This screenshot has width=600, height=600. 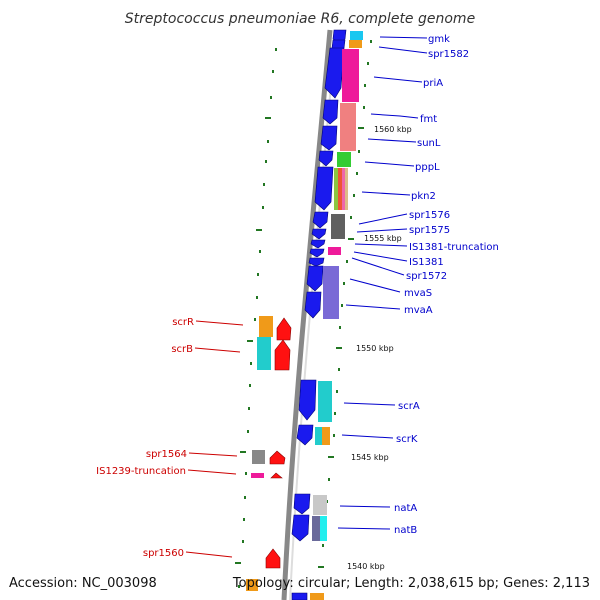 What do you see at coordinates (278, 443) in the screenshot?
I see `reverse-gene-arrows` at bounding box center [278, 443].